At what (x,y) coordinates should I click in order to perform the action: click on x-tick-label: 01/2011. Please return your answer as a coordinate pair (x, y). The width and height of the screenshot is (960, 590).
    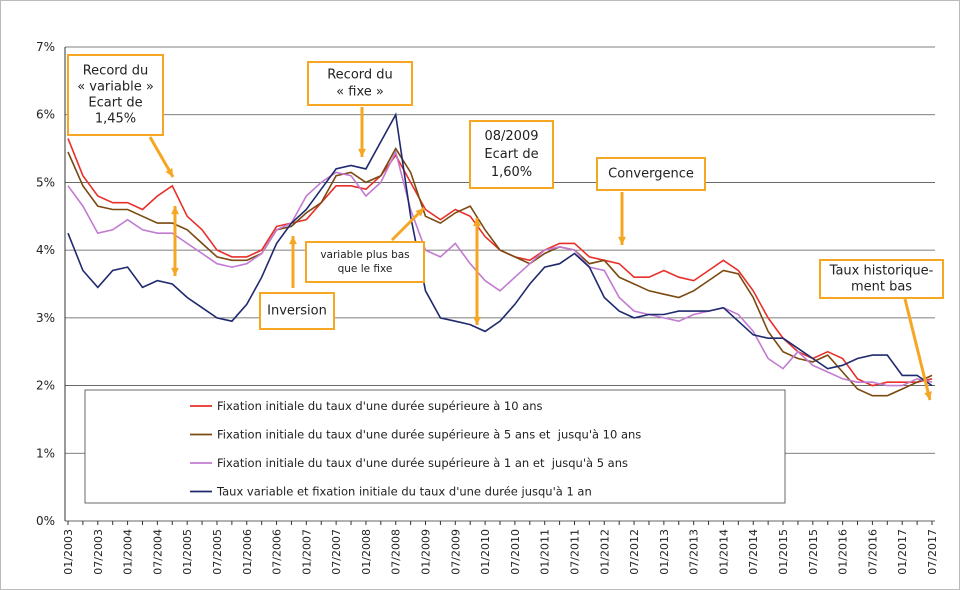
    Looking at the image, I should click on (545, 552).